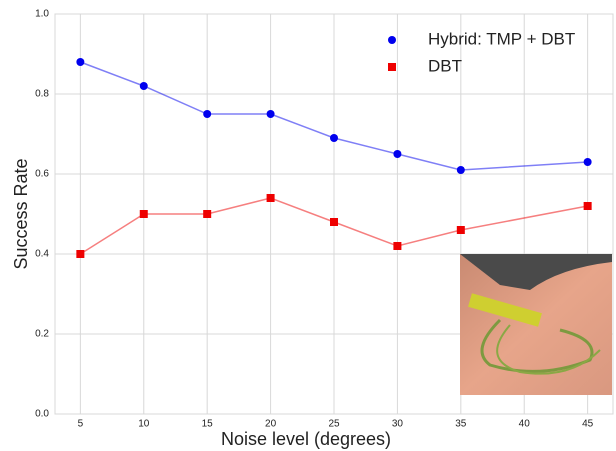 This screenshot has width=616, height=451. I want to click on y-tick-label: 0.0, so click(42, 414).